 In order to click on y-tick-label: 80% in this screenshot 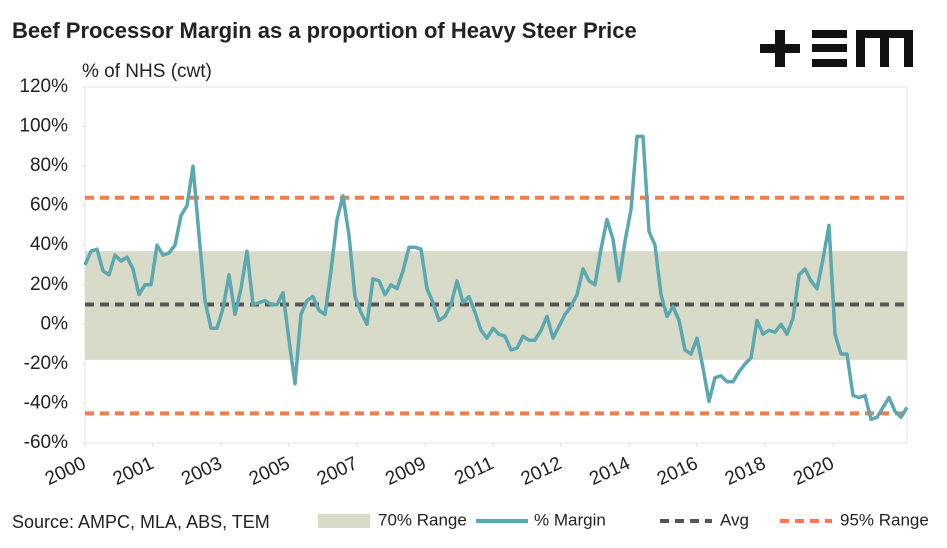, I will do `click(49, 165)`.